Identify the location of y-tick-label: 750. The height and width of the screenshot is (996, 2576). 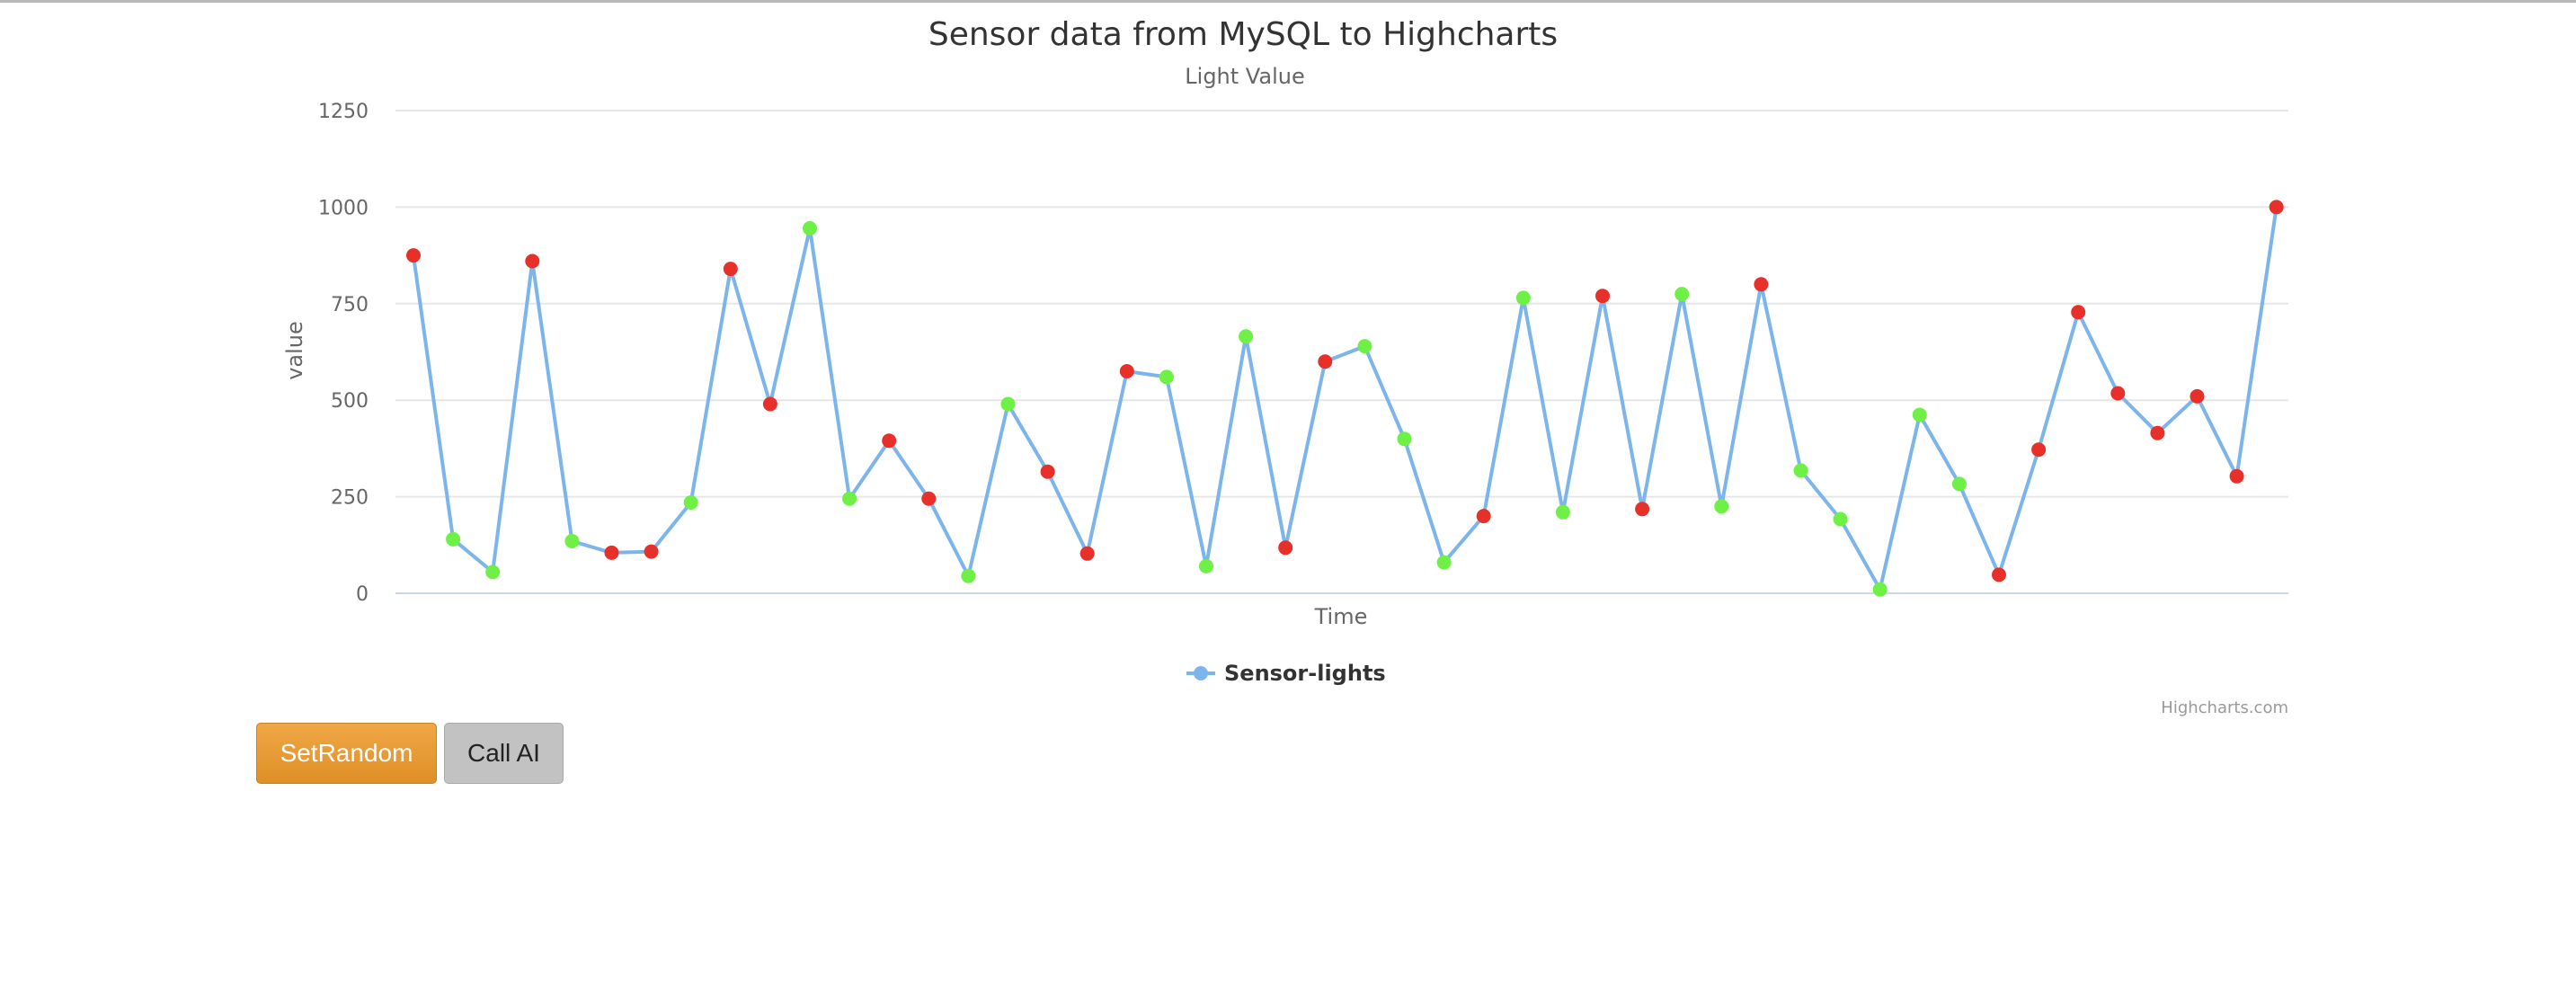
(350, 305).